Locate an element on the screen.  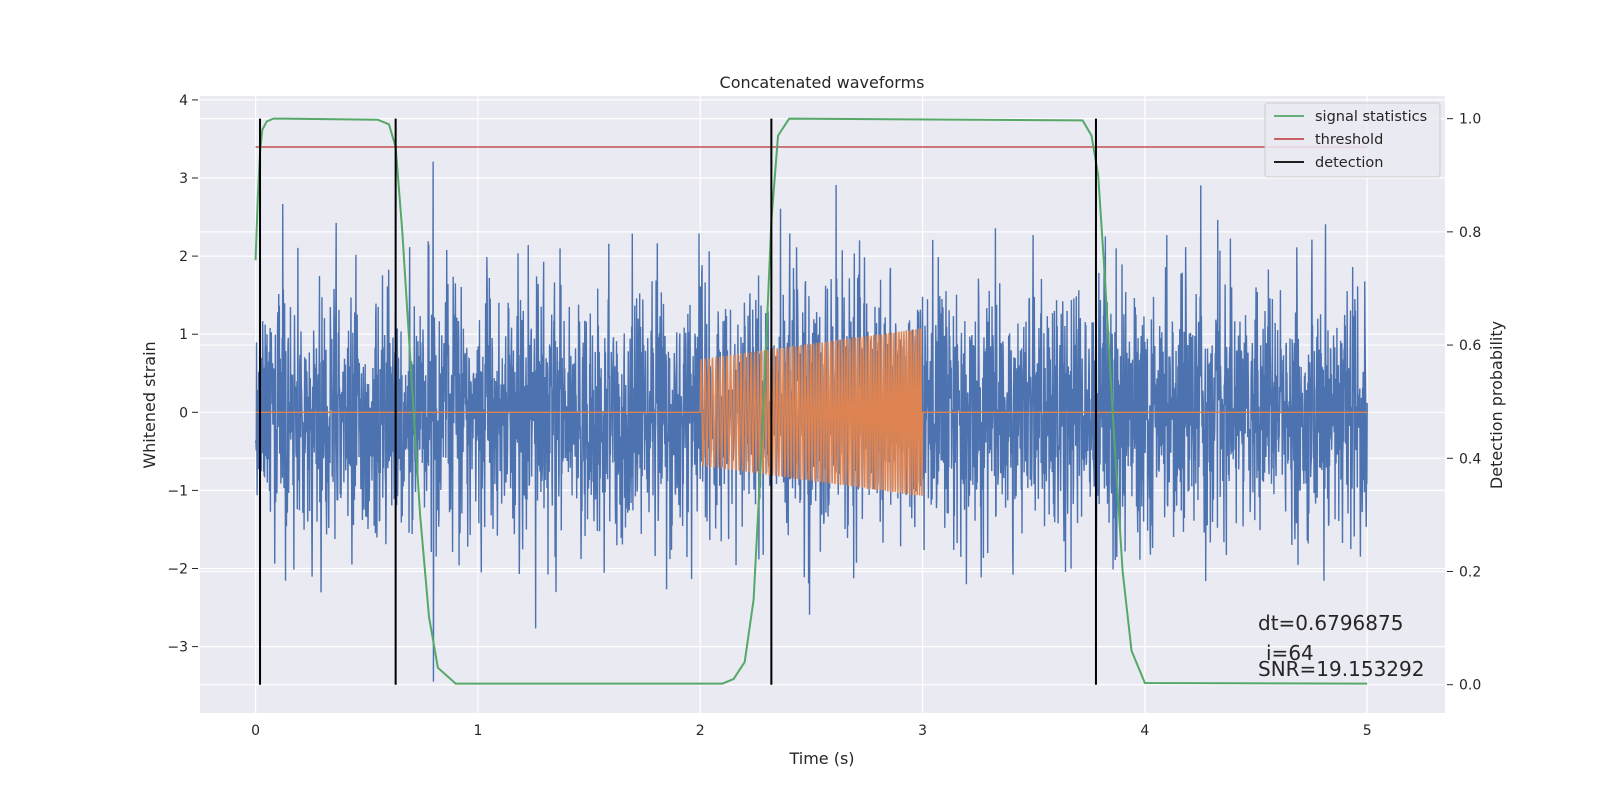
legend-label-signal-statistics: signal statistics is located at coordinates (1371, 117).